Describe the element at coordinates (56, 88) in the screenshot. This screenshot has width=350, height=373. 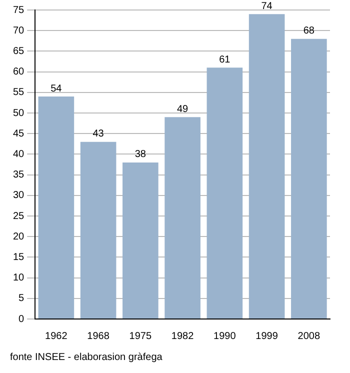
I see `data-label: 54` at that location.